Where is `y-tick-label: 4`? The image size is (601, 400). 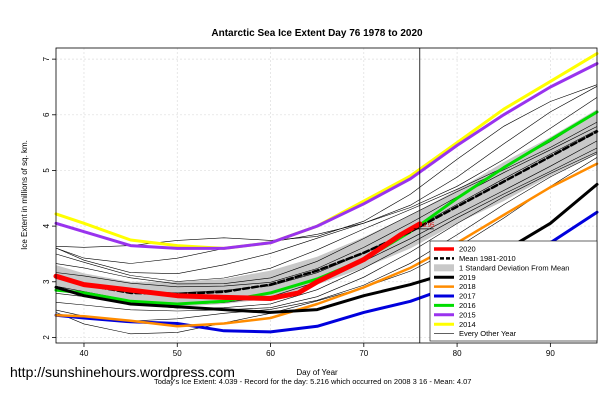
y-tick-label: 4 is located at coordinates (46, 225).